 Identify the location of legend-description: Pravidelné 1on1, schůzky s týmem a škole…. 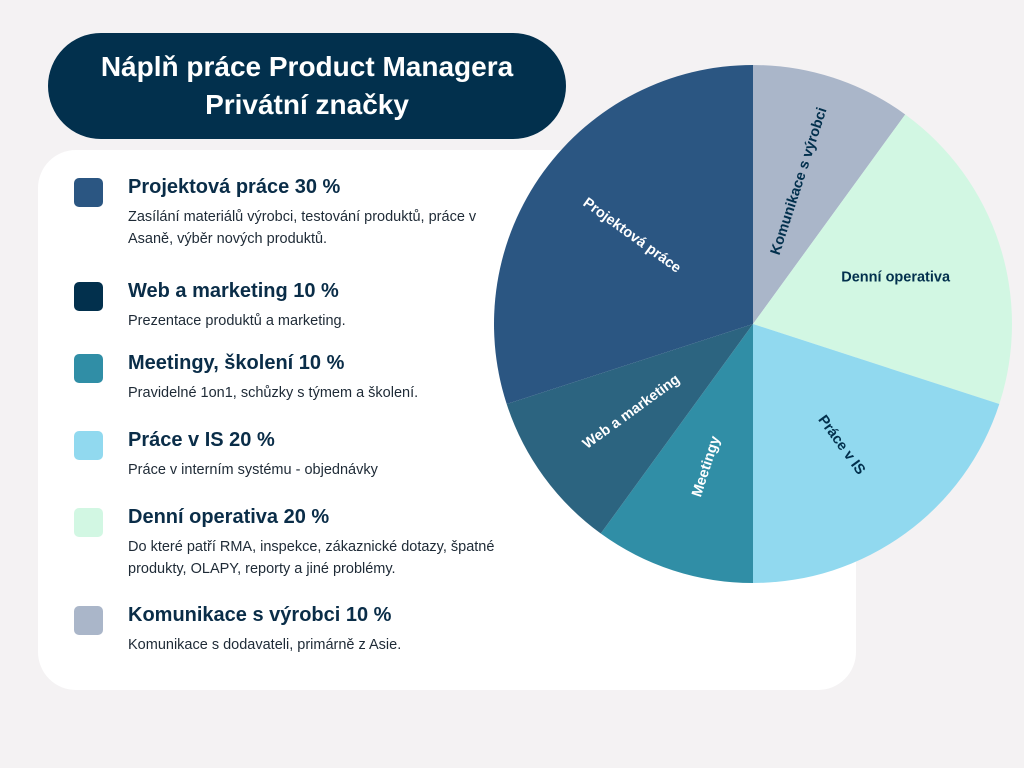
(273, 393).